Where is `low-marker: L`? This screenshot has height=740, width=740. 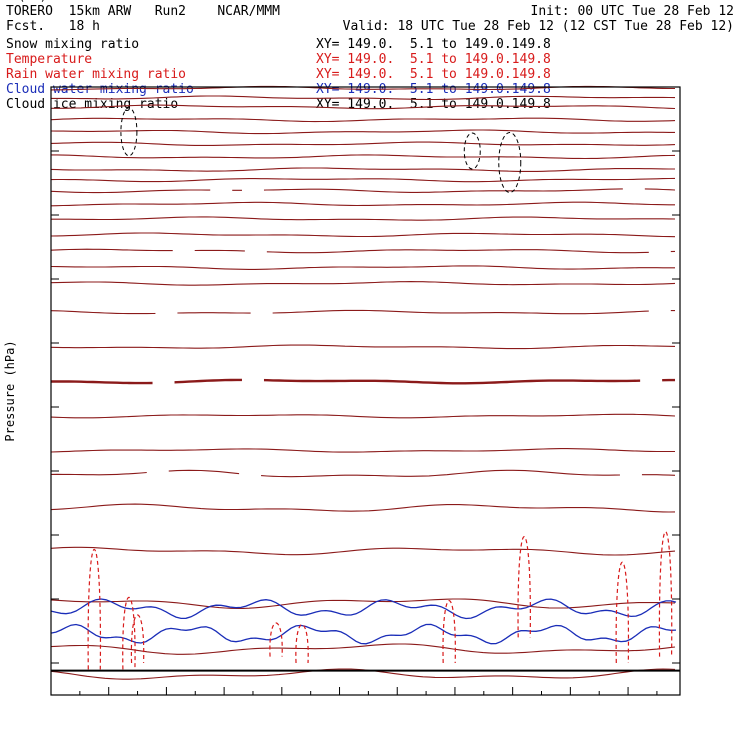 low-marker: L is located at coordinates (3, 1).